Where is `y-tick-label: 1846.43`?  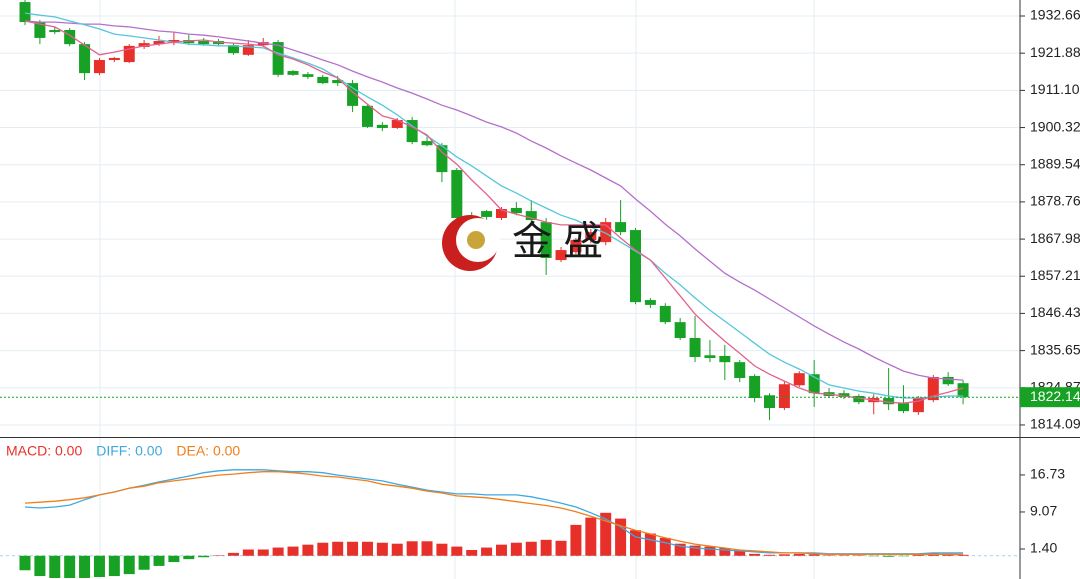 y-tick-label: 1846.43 is located at coordinates (1055, 312).